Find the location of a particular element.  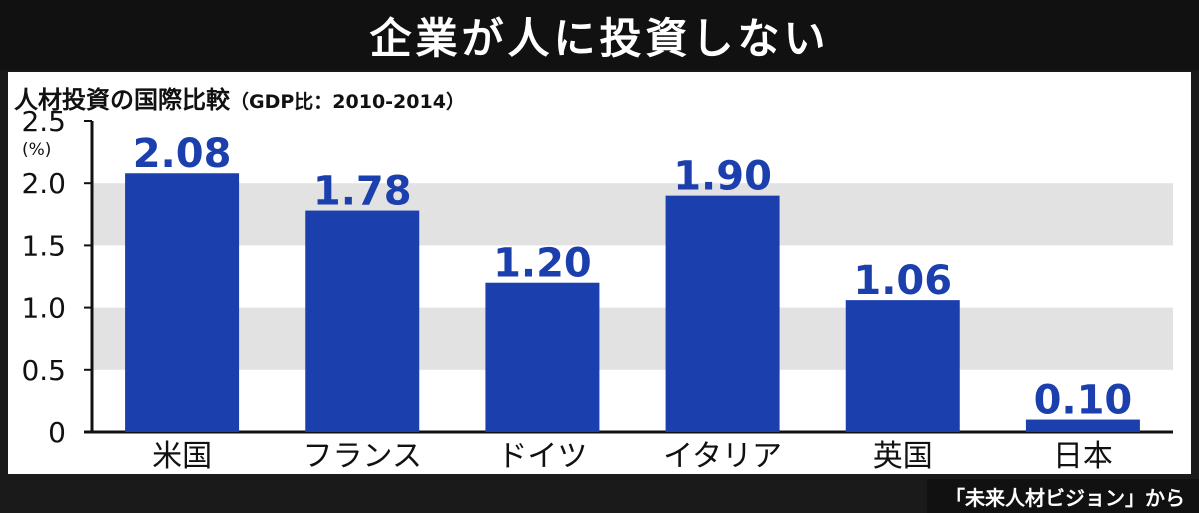

bar-value-label: 1.90 is located at coordinates (722, 177).